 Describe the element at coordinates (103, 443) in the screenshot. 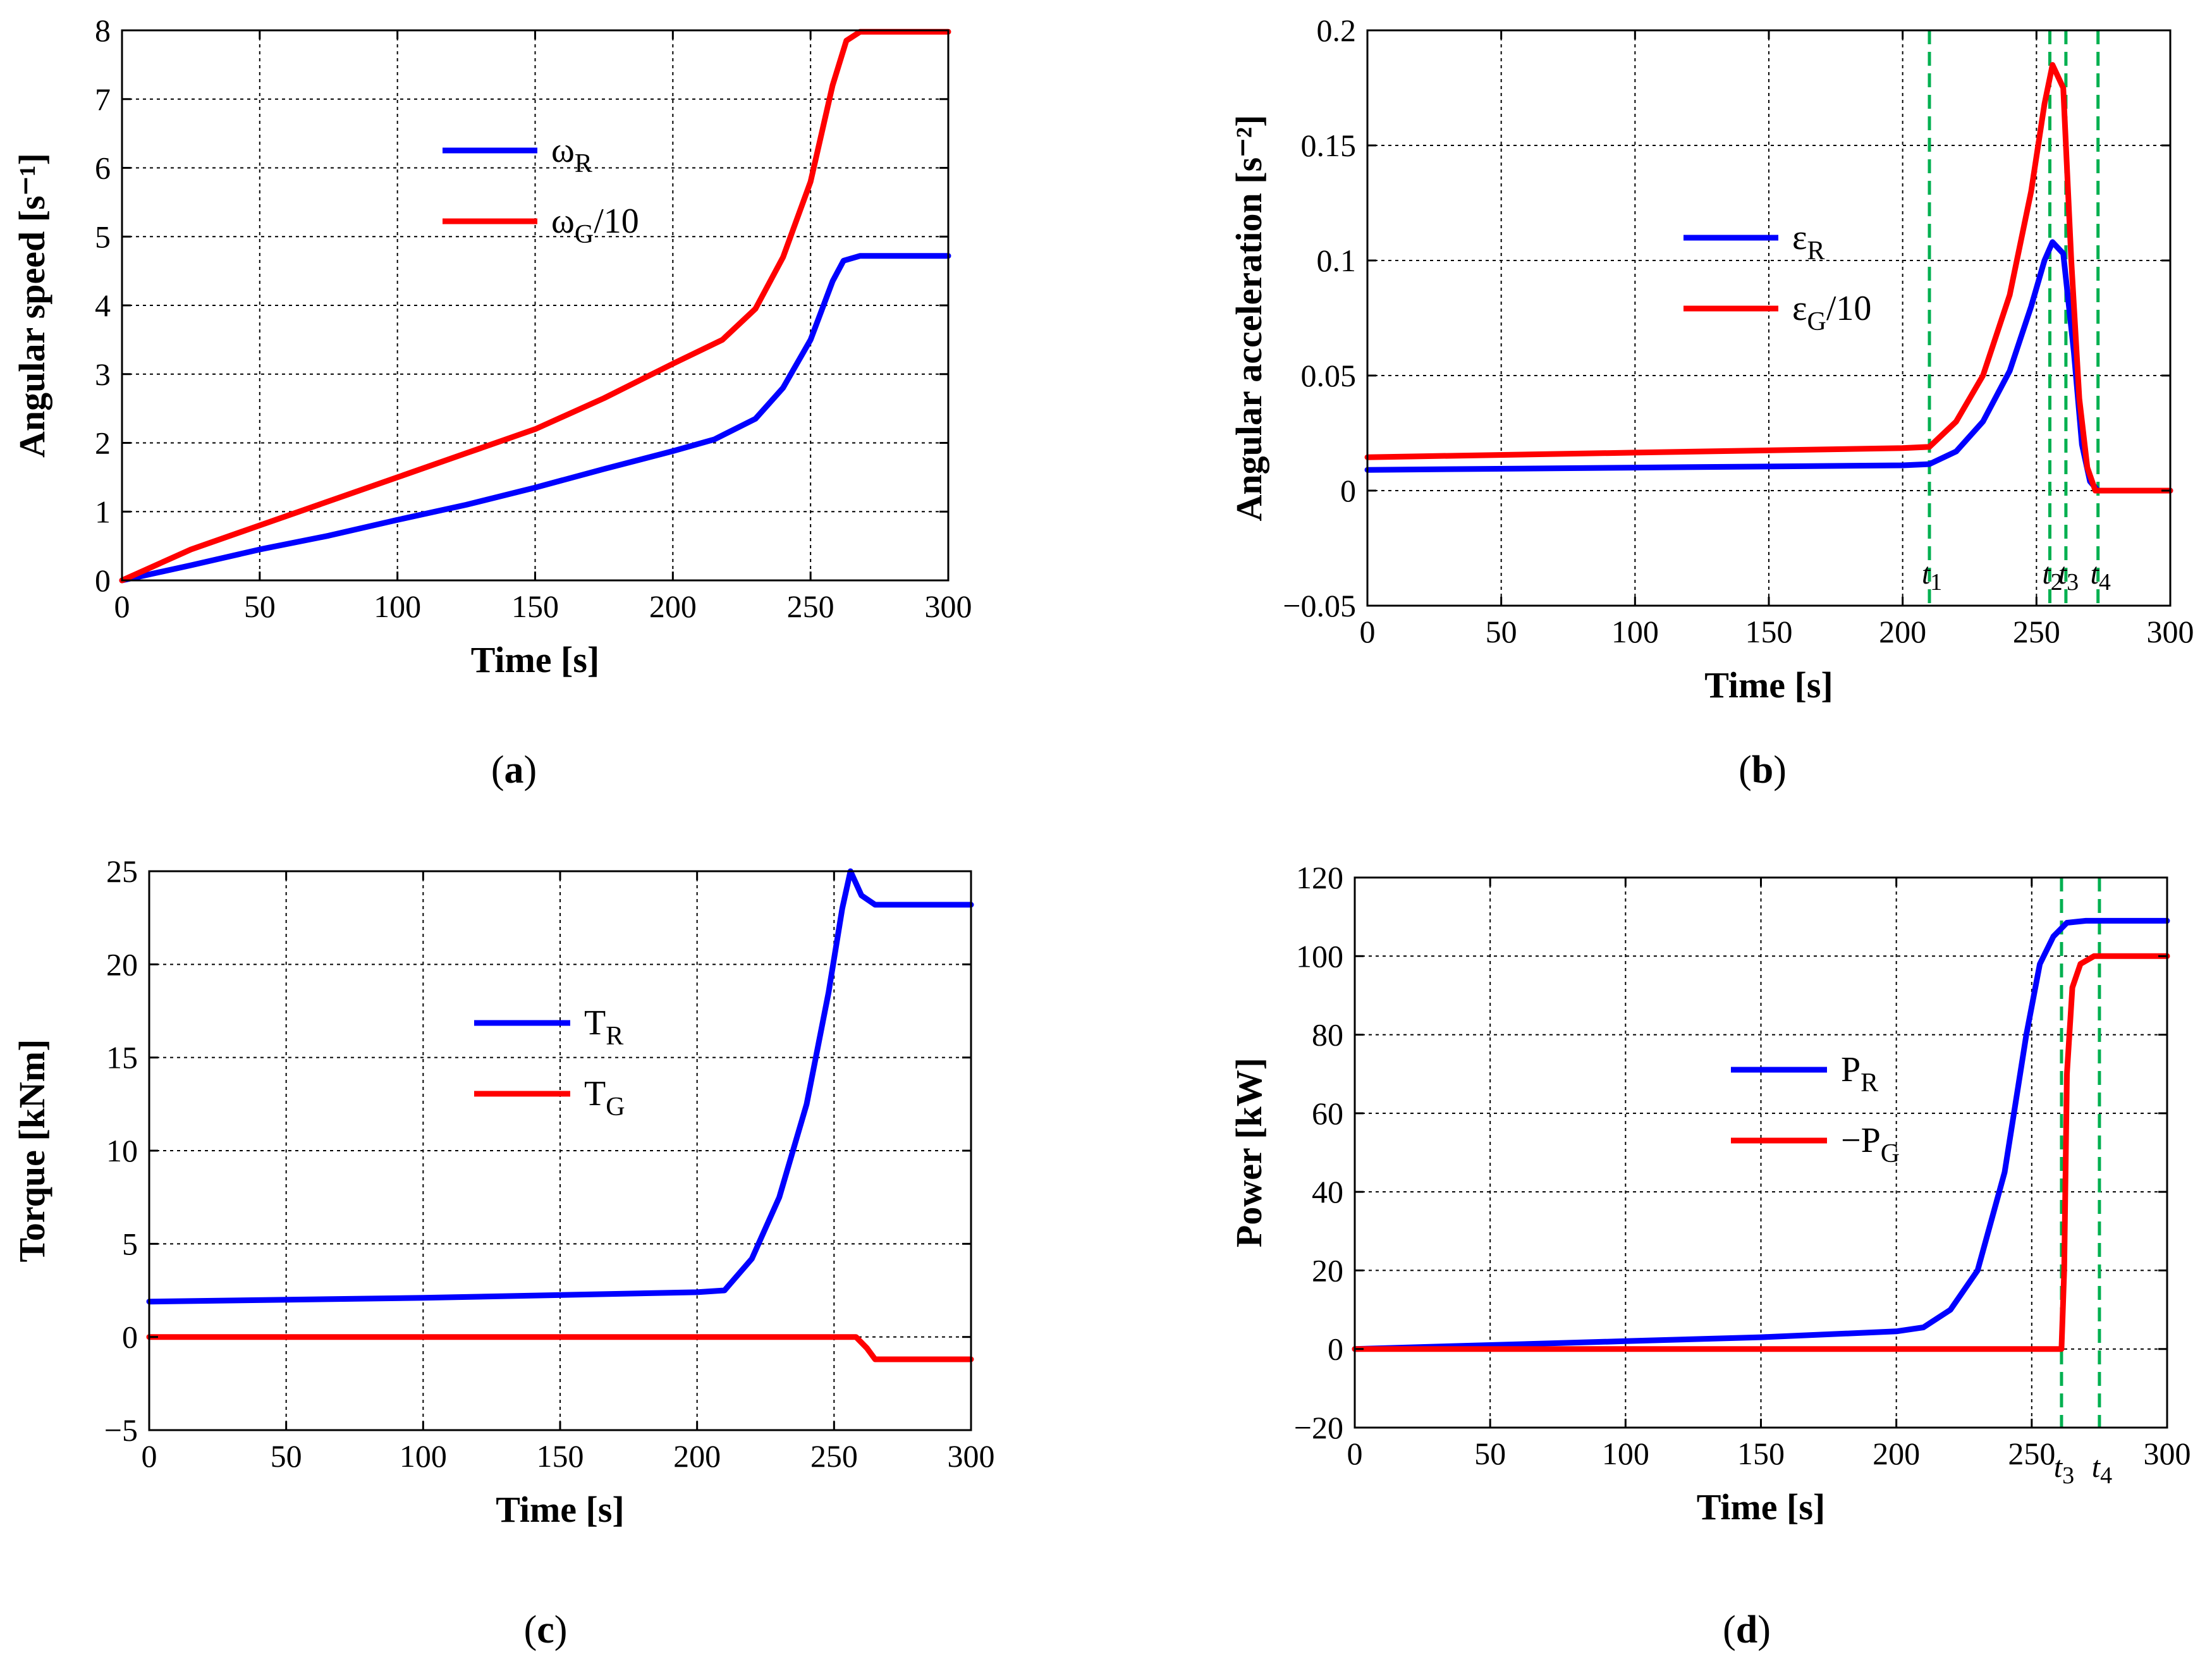

I see `y-tick-label: 2` at that location.